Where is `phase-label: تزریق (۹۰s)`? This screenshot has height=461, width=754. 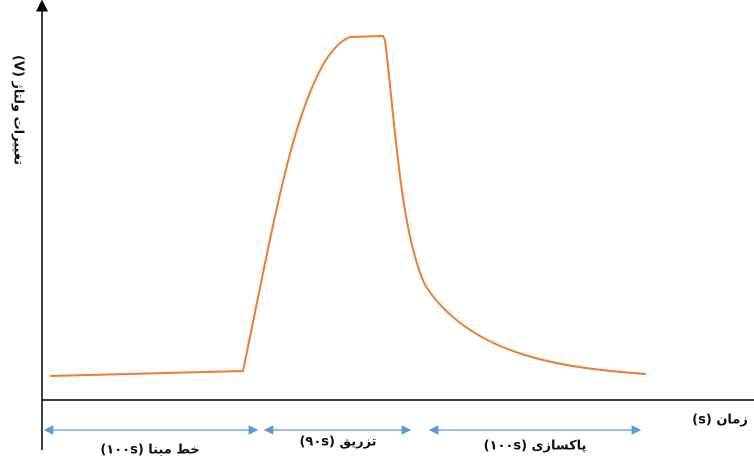
phase-label: تزریق (۹۰s) is located at coordinates (337, 442).